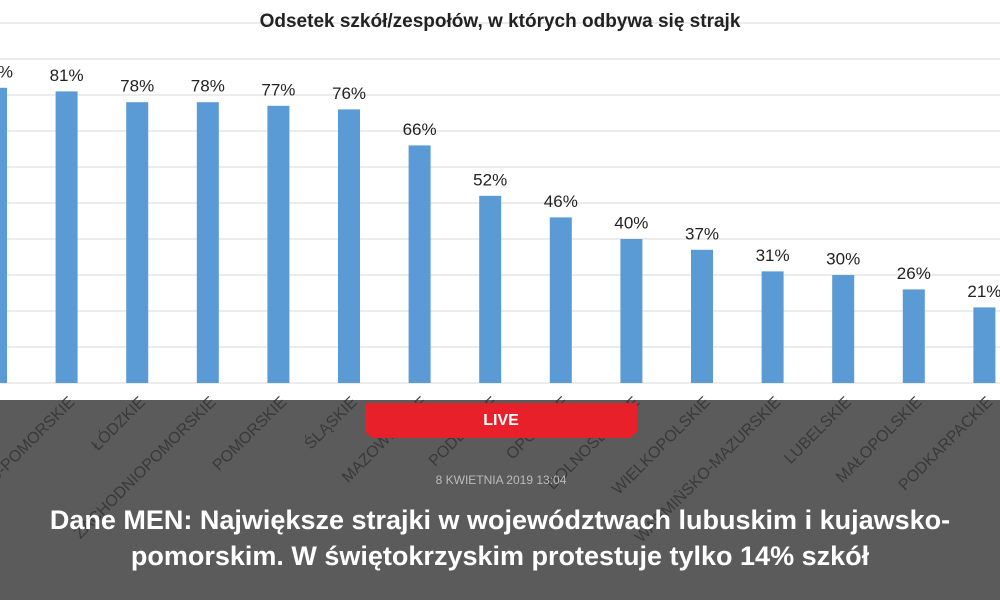 The image size is (1000, 600). I want to click on value-label: 46%, so click(561, 201).